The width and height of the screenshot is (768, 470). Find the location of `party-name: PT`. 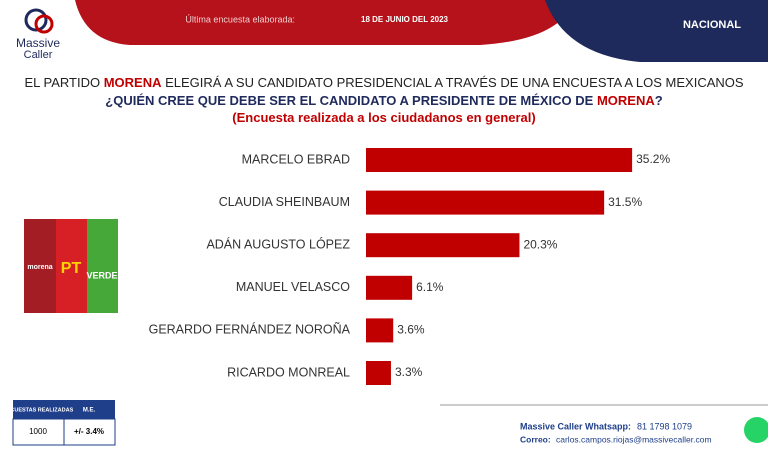

party-name: PT is located at coordinates (71, 268).